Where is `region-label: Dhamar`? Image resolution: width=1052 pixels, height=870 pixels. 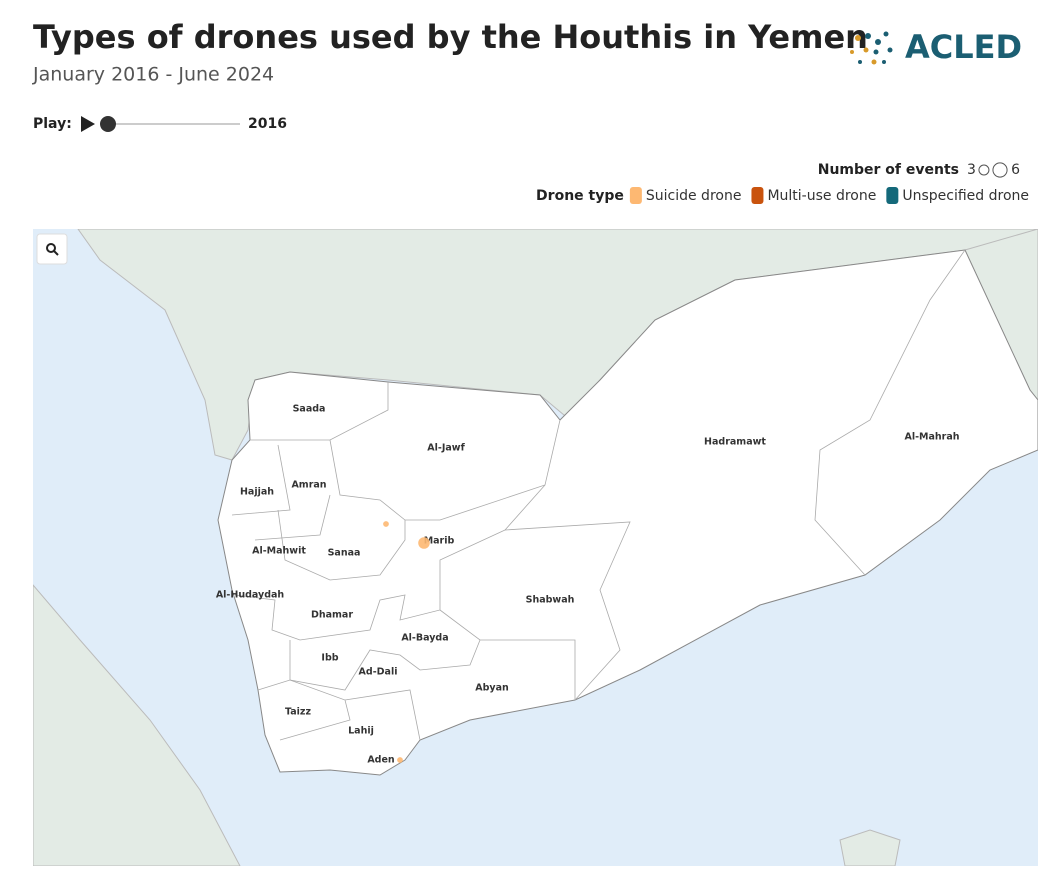
region-label: Dhamar is located at coordinates (332, 615).